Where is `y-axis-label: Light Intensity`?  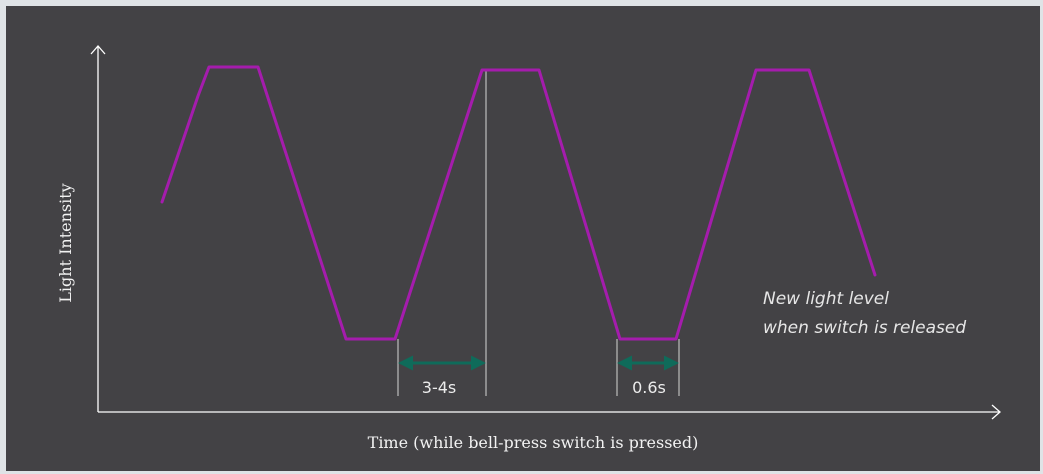
y-axis-label: Light Intensity is located at coordinates (65, 242).